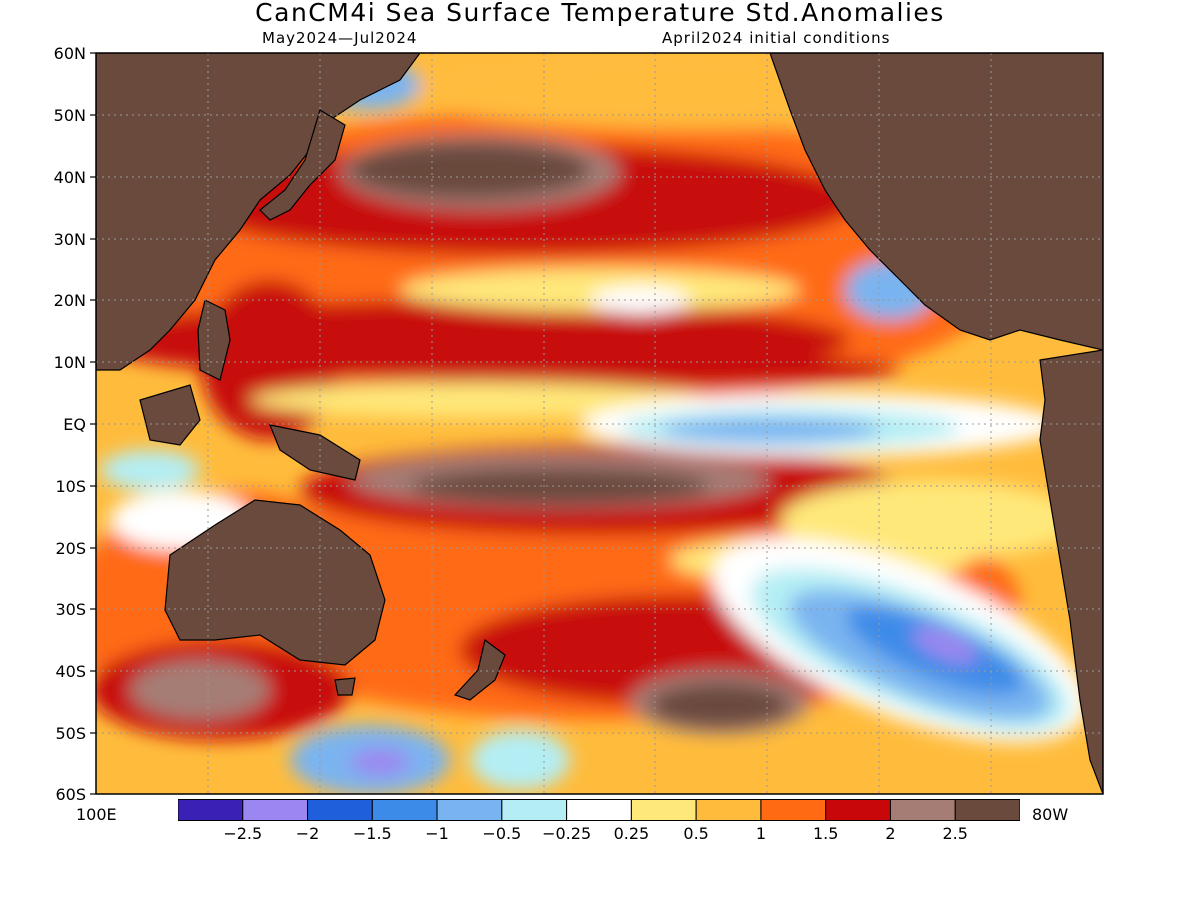 The width and height of the screenshot is (1200, 900). Describe the element at coordinates (437, 833) in the screenshot. I see `colorbar-tick-label: −1` at that location.